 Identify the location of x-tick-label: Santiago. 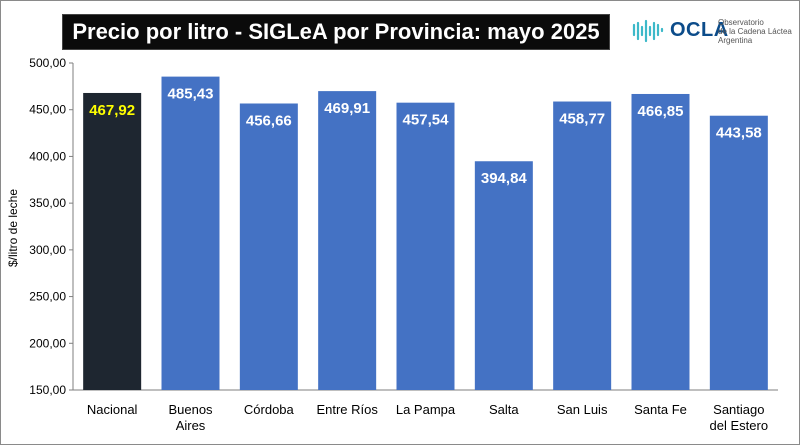
(738, 409).